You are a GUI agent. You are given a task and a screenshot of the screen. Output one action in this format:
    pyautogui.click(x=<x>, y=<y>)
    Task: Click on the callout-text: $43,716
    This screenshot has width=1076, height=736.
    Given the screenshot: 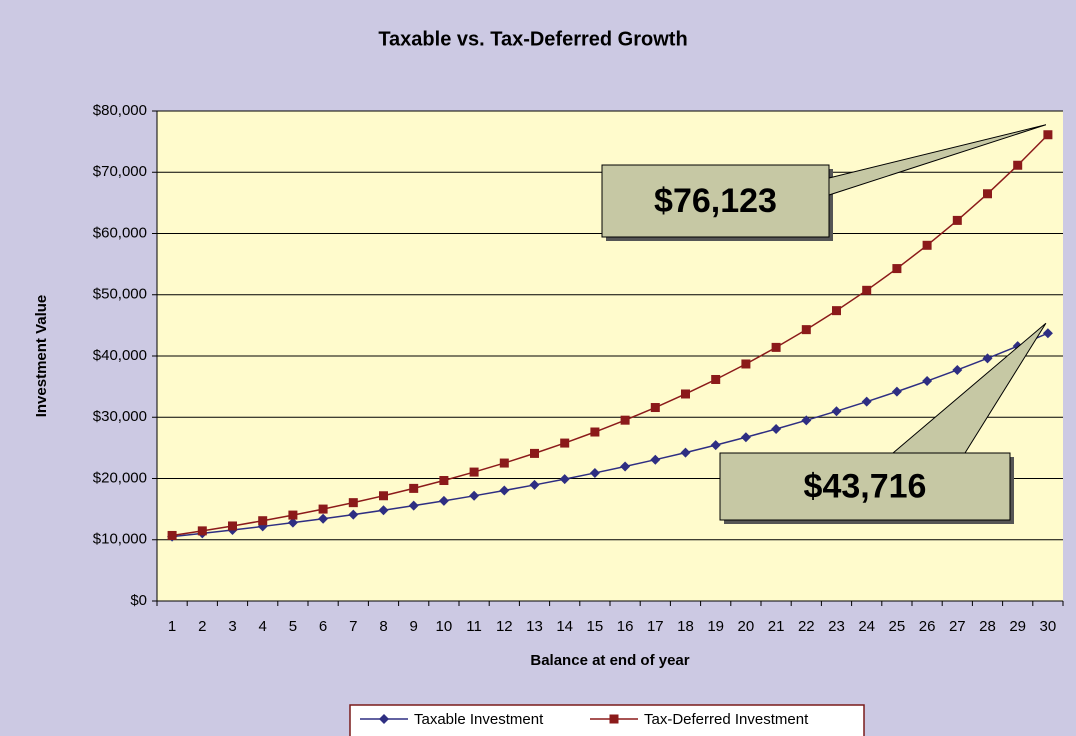 What is the action you would take?
    pyautogui.click(x=865, y=486)
    